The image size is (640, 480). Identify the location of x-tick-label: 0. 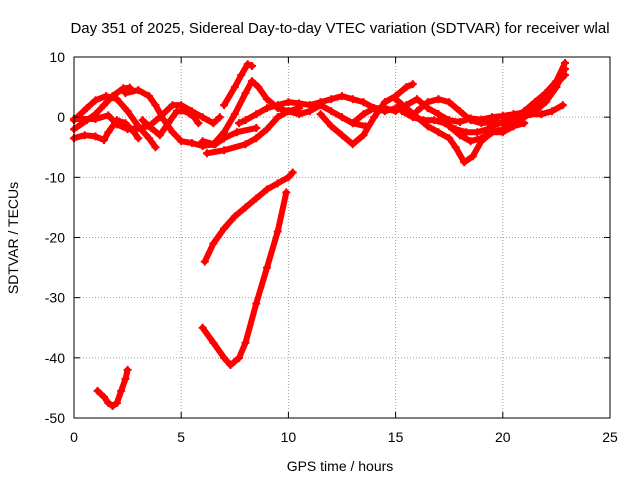
(74, 437).